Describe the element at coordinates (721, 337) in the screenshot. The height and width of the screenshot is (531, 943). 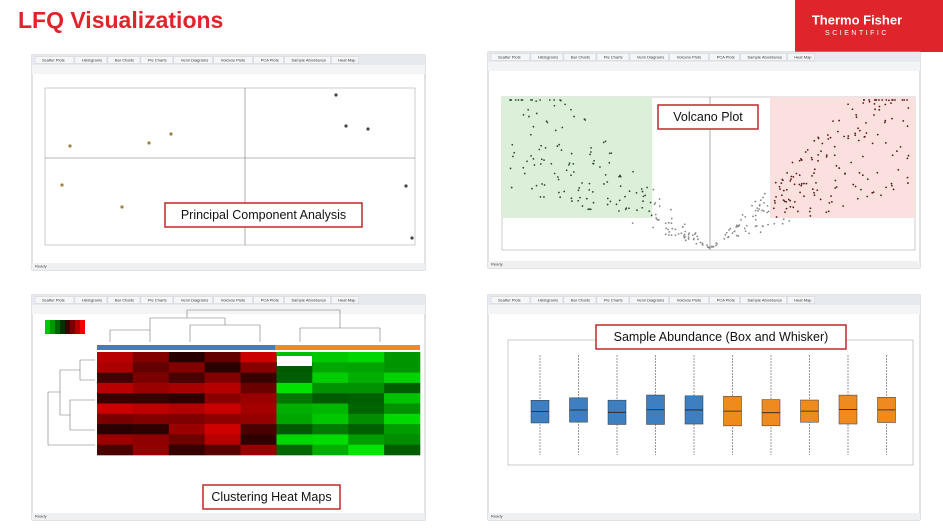
I see `callout-box` at that location.